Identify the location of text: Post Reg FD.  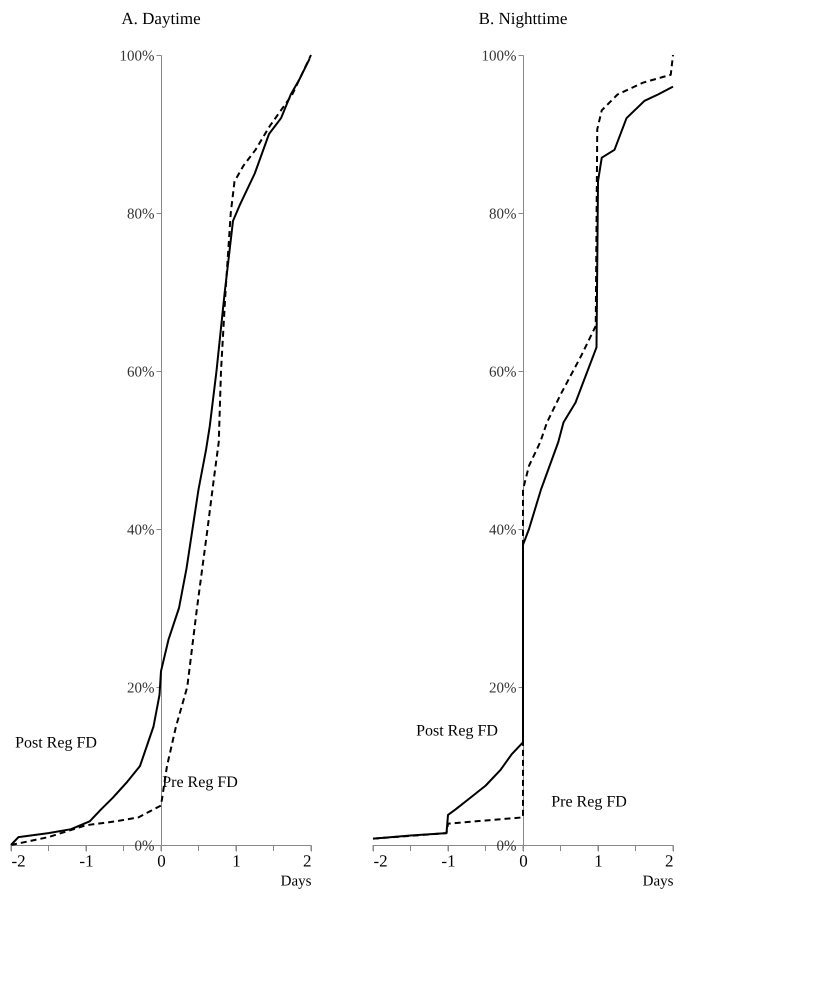
(56, 743).